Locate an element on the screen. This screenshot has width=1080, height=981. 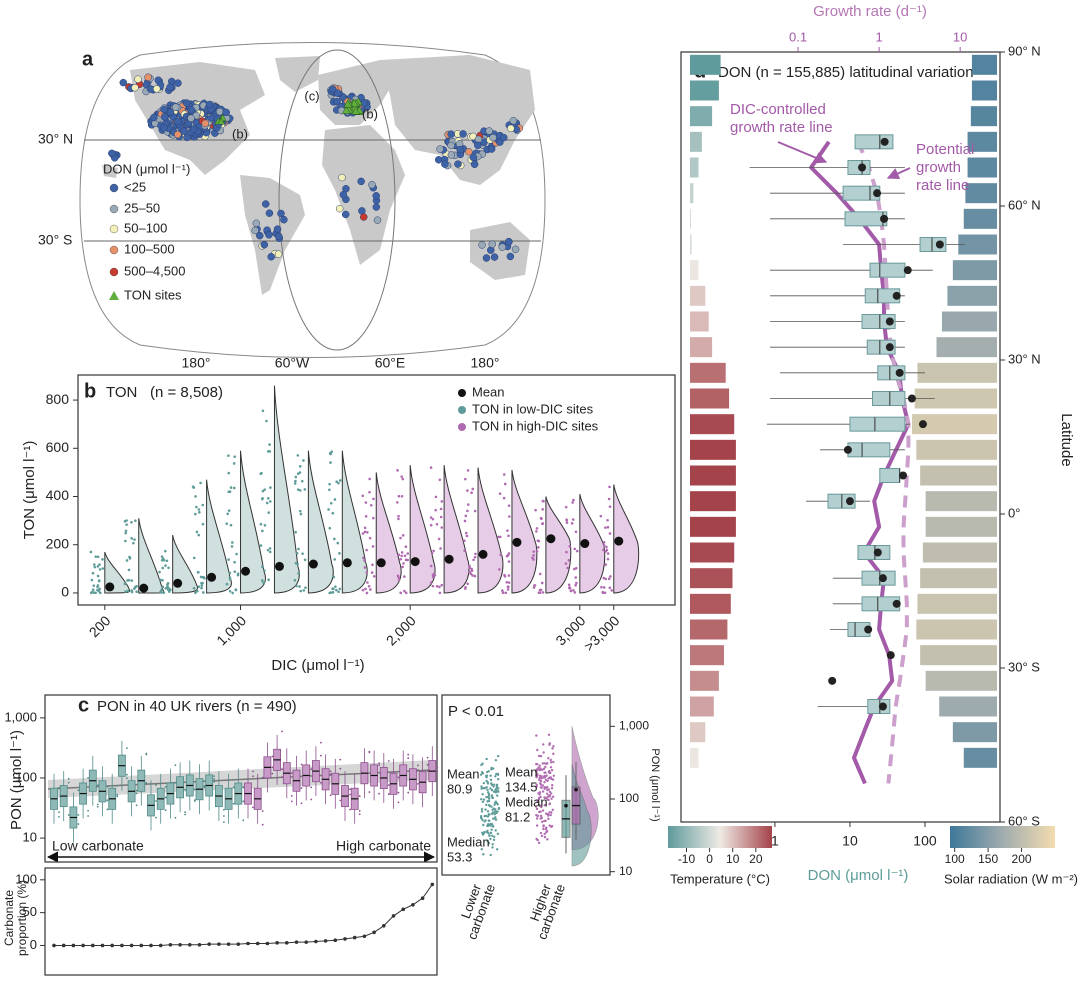
legend-label: 50–100 is located at coordinates (145, 227).